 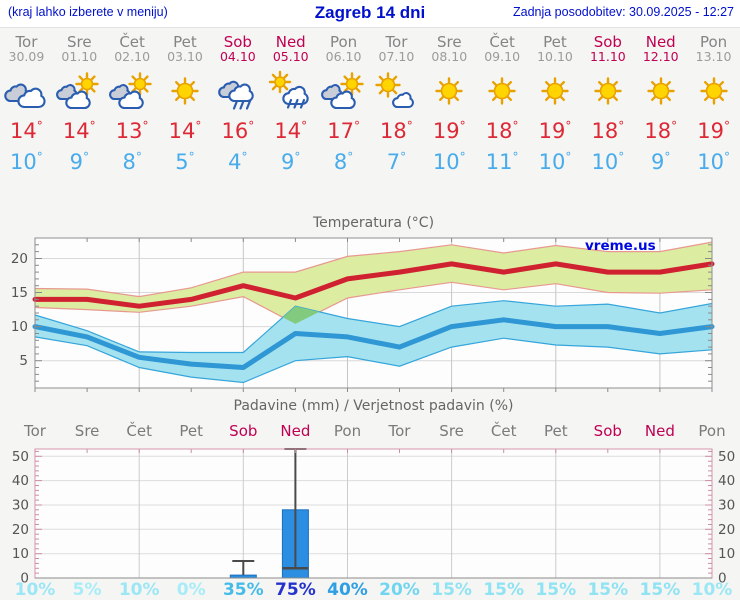 I want to click on precip-probability: 5%, so click(x=87, y=590).